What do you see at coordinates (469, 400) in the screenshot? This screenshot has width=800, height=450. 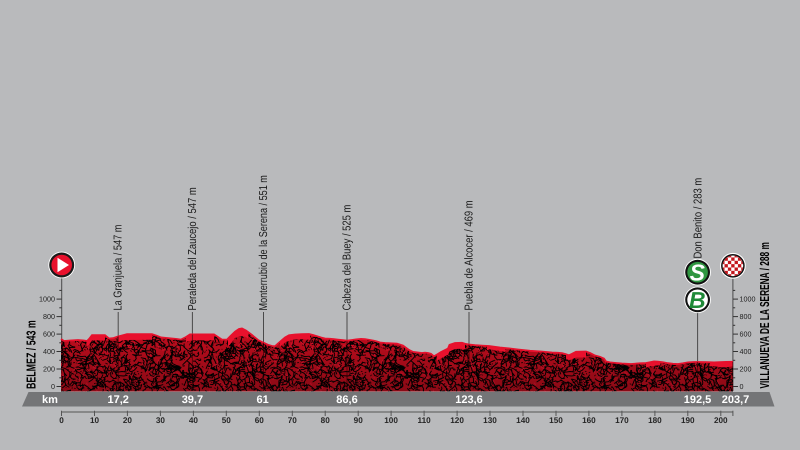 I see `svg-text: 123,6` at bounding box center [469, 400].